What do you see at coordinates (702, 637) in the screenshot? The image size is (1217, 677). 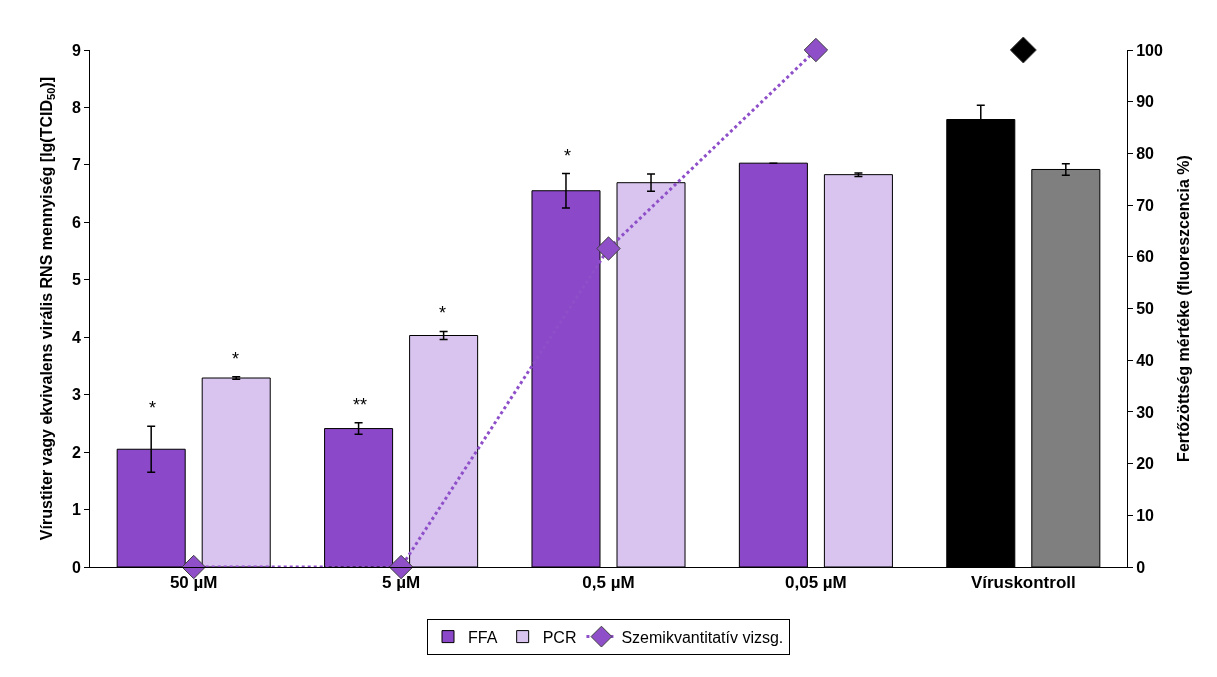 I see `legend-label: Szemikvantitatív vizsg.` at bounding box center [702, 637].